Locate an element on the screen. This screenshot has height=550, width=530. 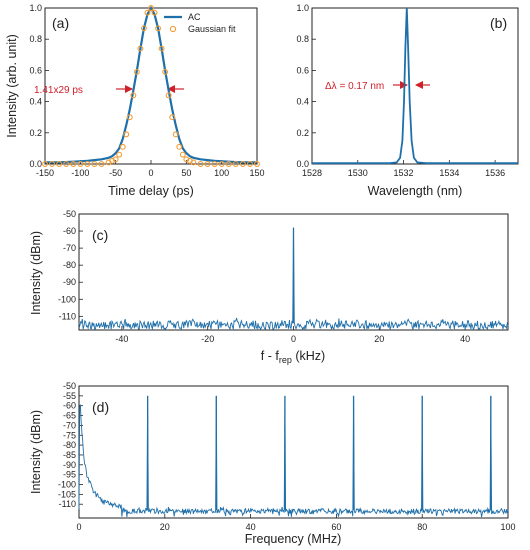
panel-c-x-axis-label: f - frep (kHz) is located at coordinates (293, 357).